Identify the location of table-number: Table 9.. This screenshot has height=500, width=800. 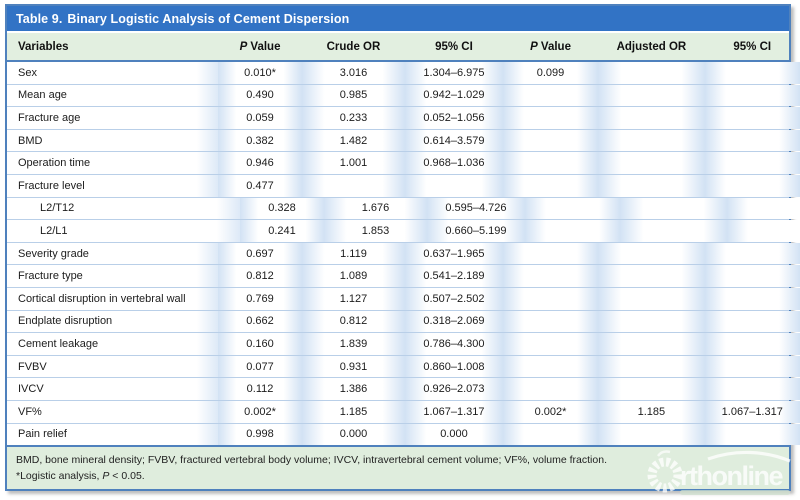
(39, 18).